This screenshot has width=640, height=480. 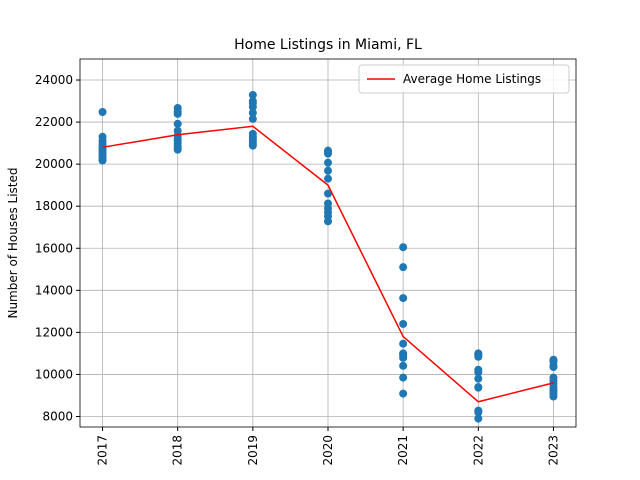 I want to click on legend: Average Home Listings, so click(x=464, y=79).